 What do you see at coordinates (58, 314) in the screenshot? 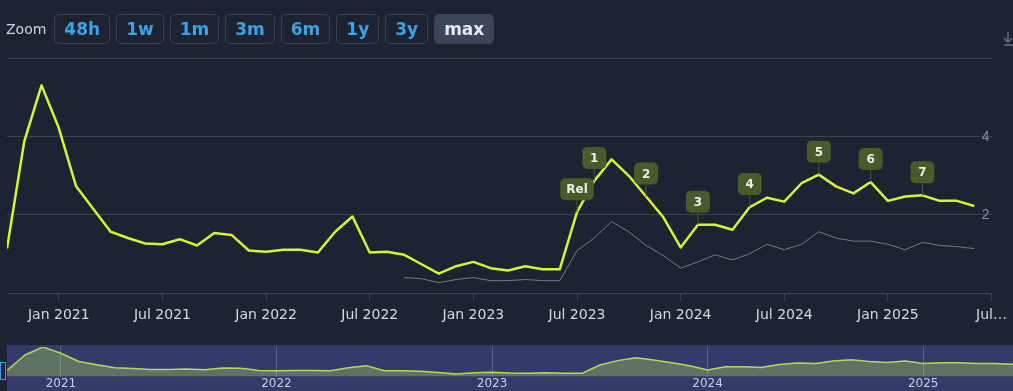
I see `x-tick-label: Jan 2021` at bounding box center [58, 314].